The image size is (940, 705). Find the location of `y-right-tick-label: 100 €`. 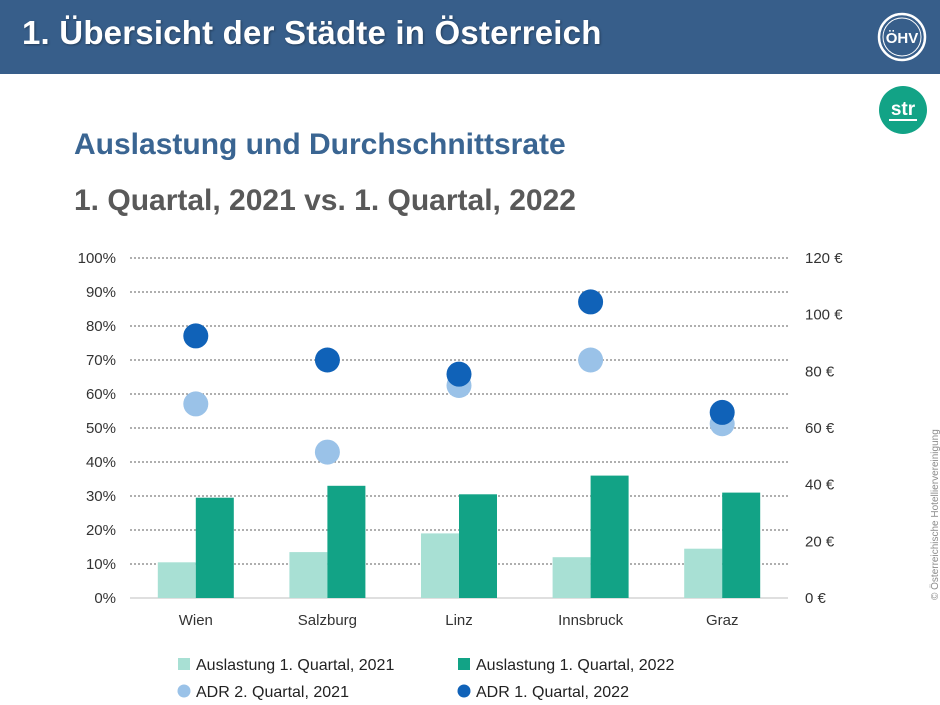

y-right-tick-label: 100 € is located at coordinates (824, 315).